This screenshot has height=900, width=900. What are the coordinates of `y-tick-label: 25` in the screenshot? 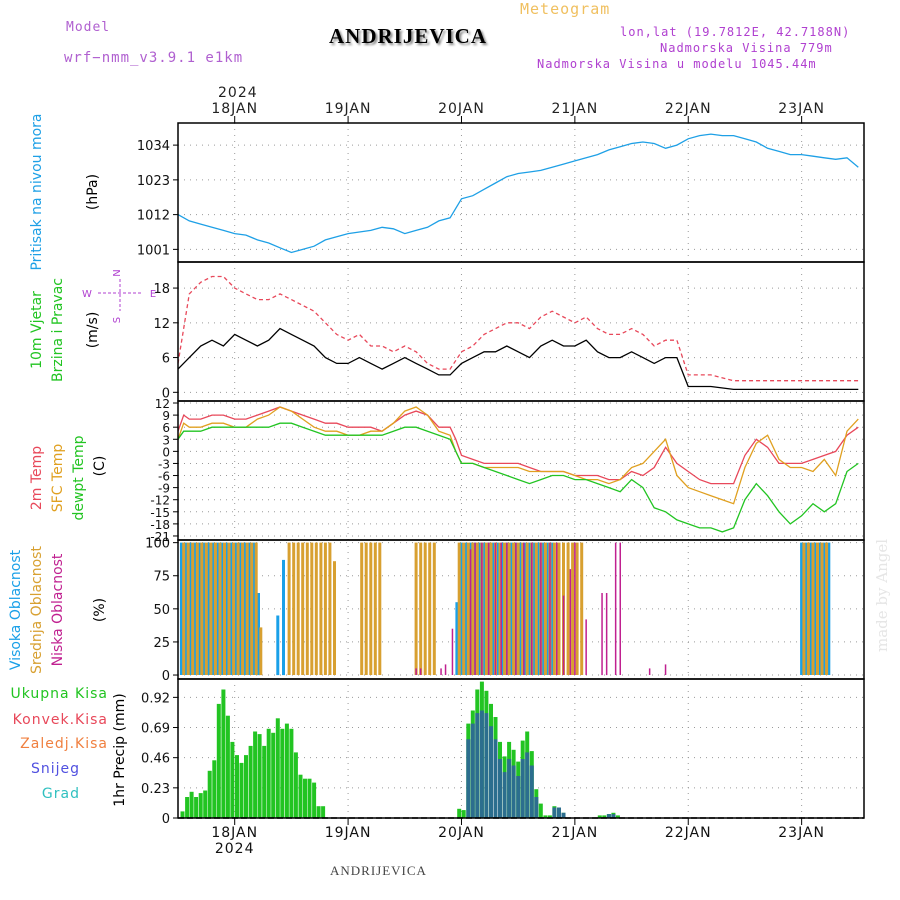 It's located at (161, 643).